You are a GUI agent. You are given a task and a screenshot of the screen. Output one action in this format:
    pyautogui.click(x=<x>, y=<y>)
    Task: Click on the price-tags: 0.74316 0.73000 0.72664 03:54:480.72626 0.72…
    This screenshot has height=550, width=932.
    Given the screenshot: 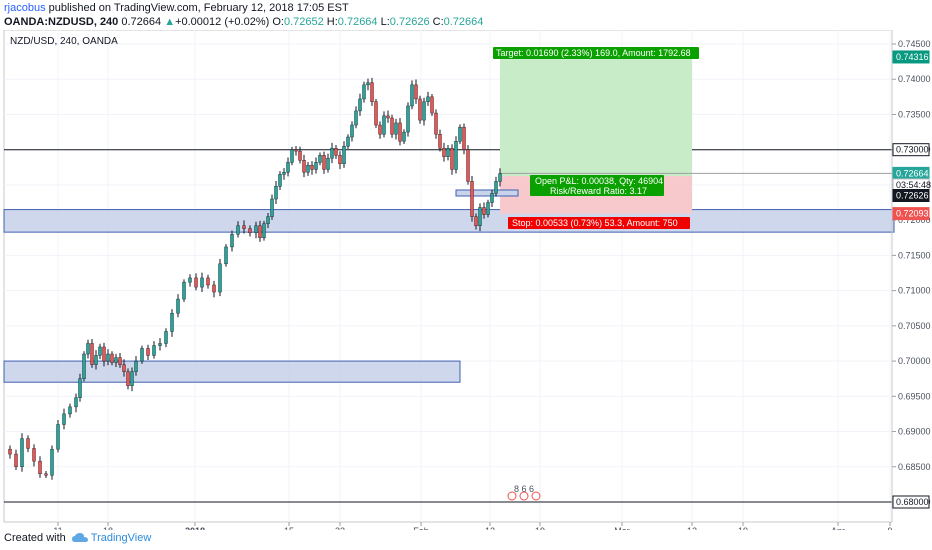 What is the action you would take?
    pyautogui.click(x=911, y=279)
    